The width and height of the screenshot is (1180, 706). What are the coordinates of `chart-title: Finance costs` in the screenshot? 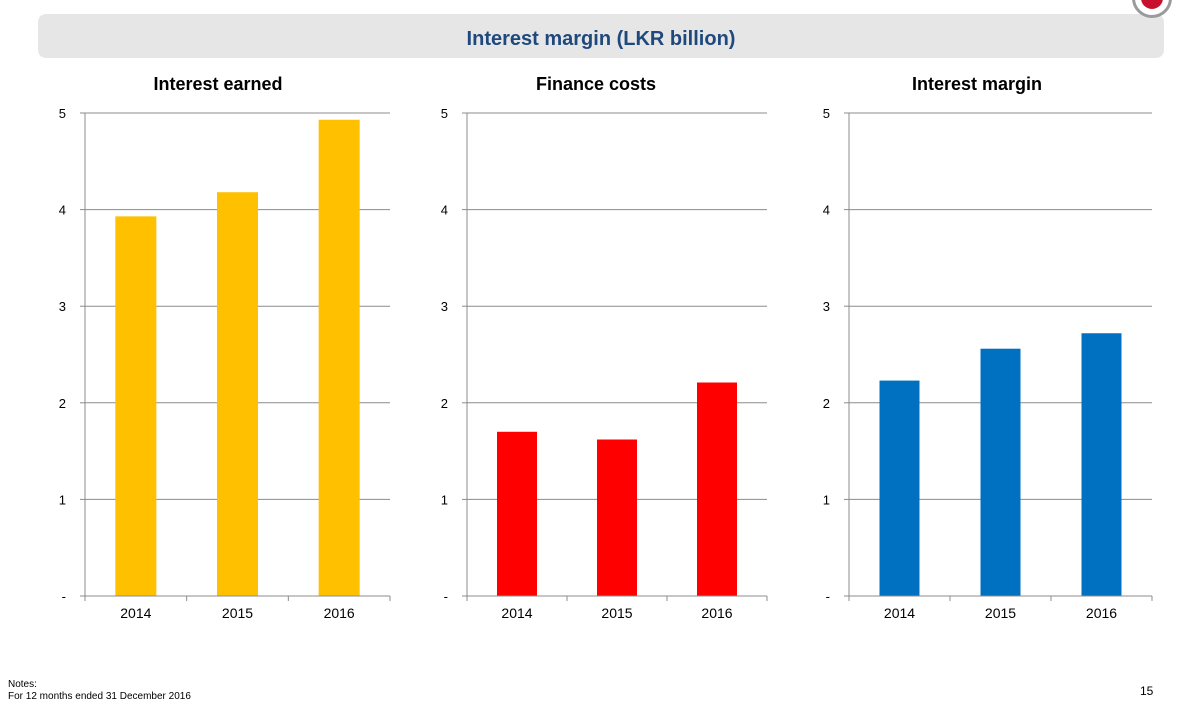 It's located at (596, 84).